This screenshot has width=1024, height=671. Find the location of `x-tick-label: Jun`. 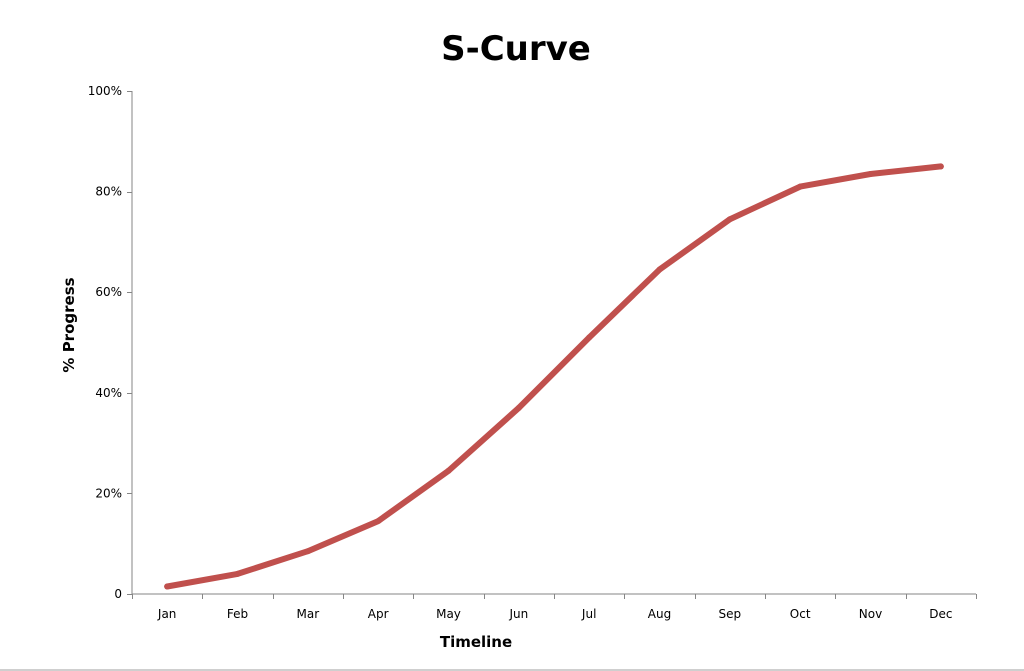

x-tick-label: Jun is located at coordinates (518, 614).